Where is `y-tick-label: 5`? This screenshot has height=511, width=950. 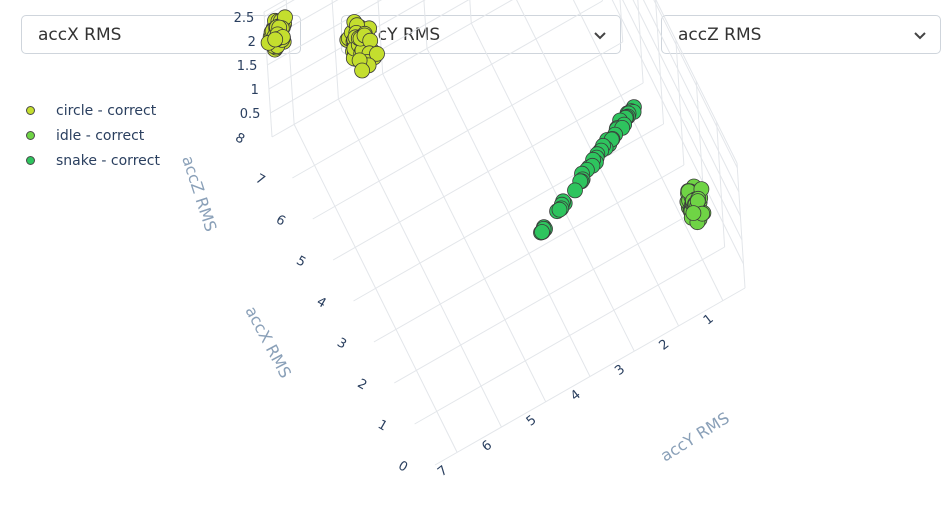
y-tick-label: 5 is located at coordinates (532, 421).